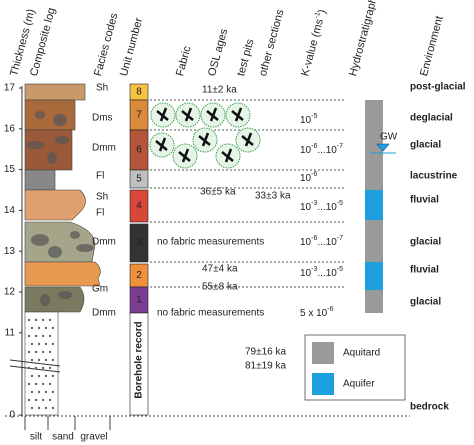 Image resolution: width=474 pixels, height=445 pixels. I want to click on osl-age: 11±2 ka, so click(219, 90).